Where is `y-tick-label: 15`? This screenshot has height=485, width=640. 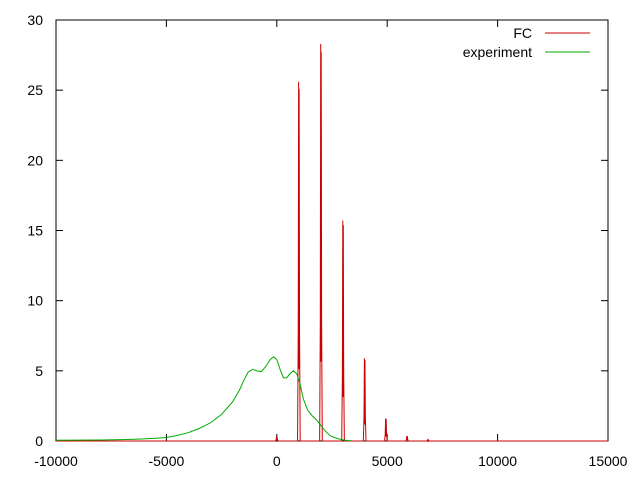 y-tick-label: 15 is located at coordinates (35, 231).